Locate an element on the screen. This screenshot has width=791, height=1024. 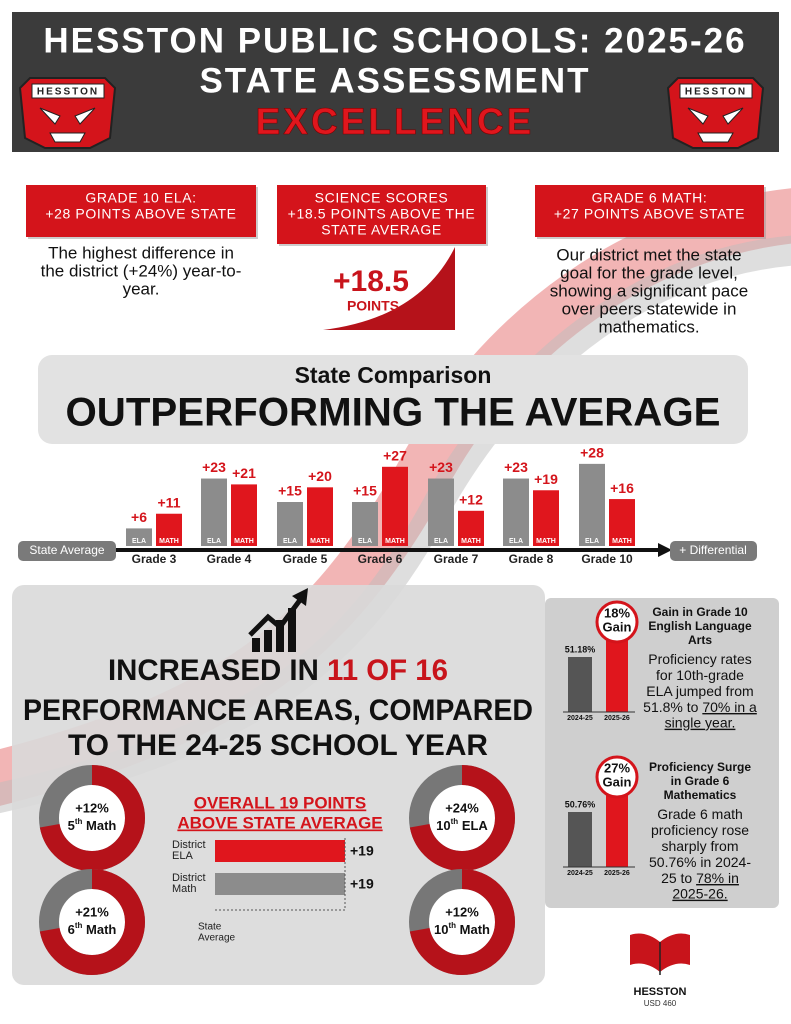
donut-subject: ELA is located at coordinates (473, 825).